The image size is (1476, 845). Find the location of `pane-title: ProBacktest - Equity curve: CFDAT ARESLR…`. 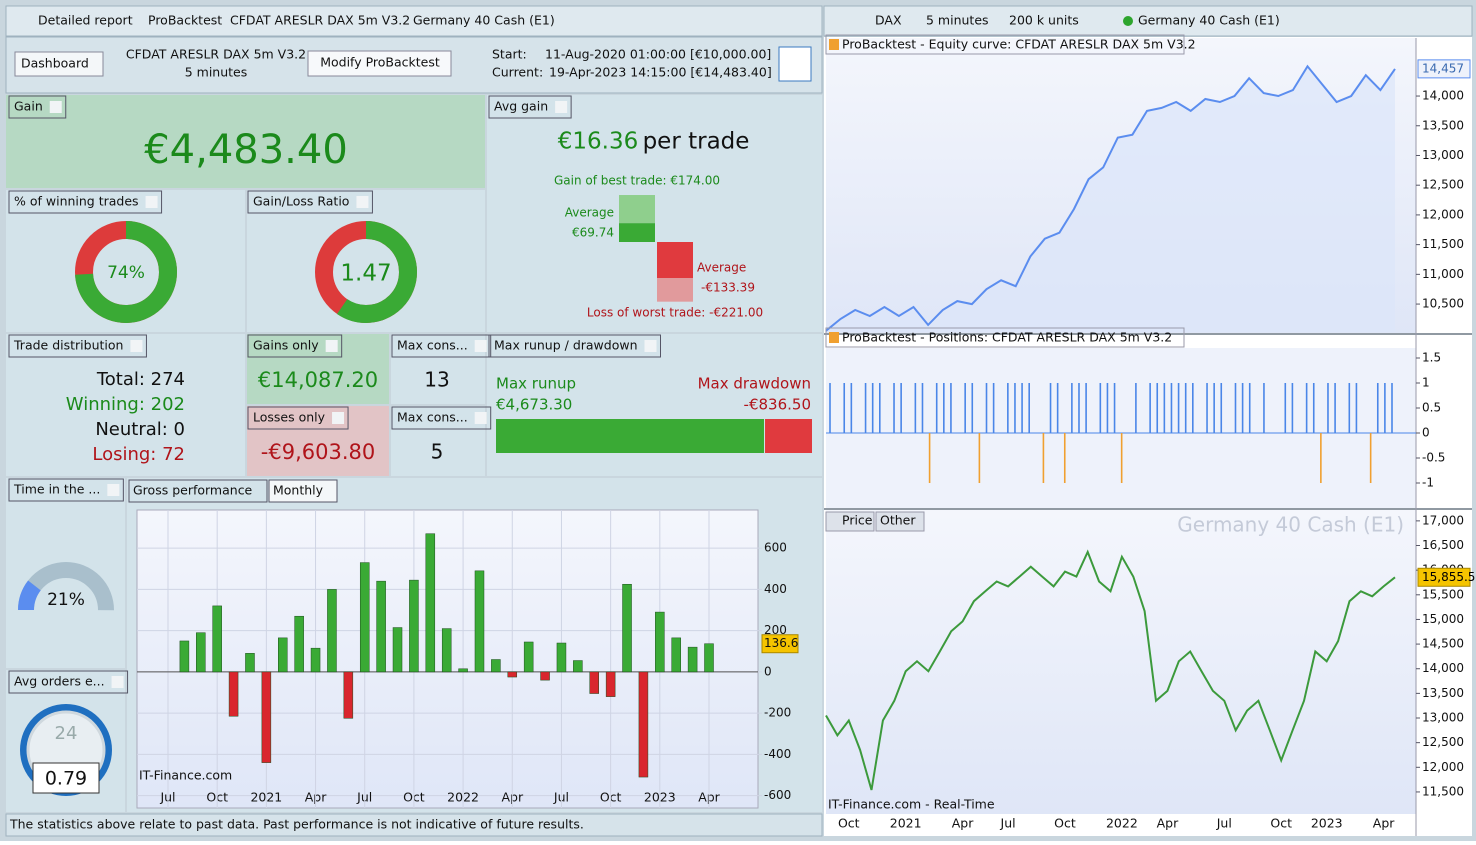

pane-title: ProBacktest - Equity curve: CFDAT ARESLR… is located at coordinates (1019, 44).